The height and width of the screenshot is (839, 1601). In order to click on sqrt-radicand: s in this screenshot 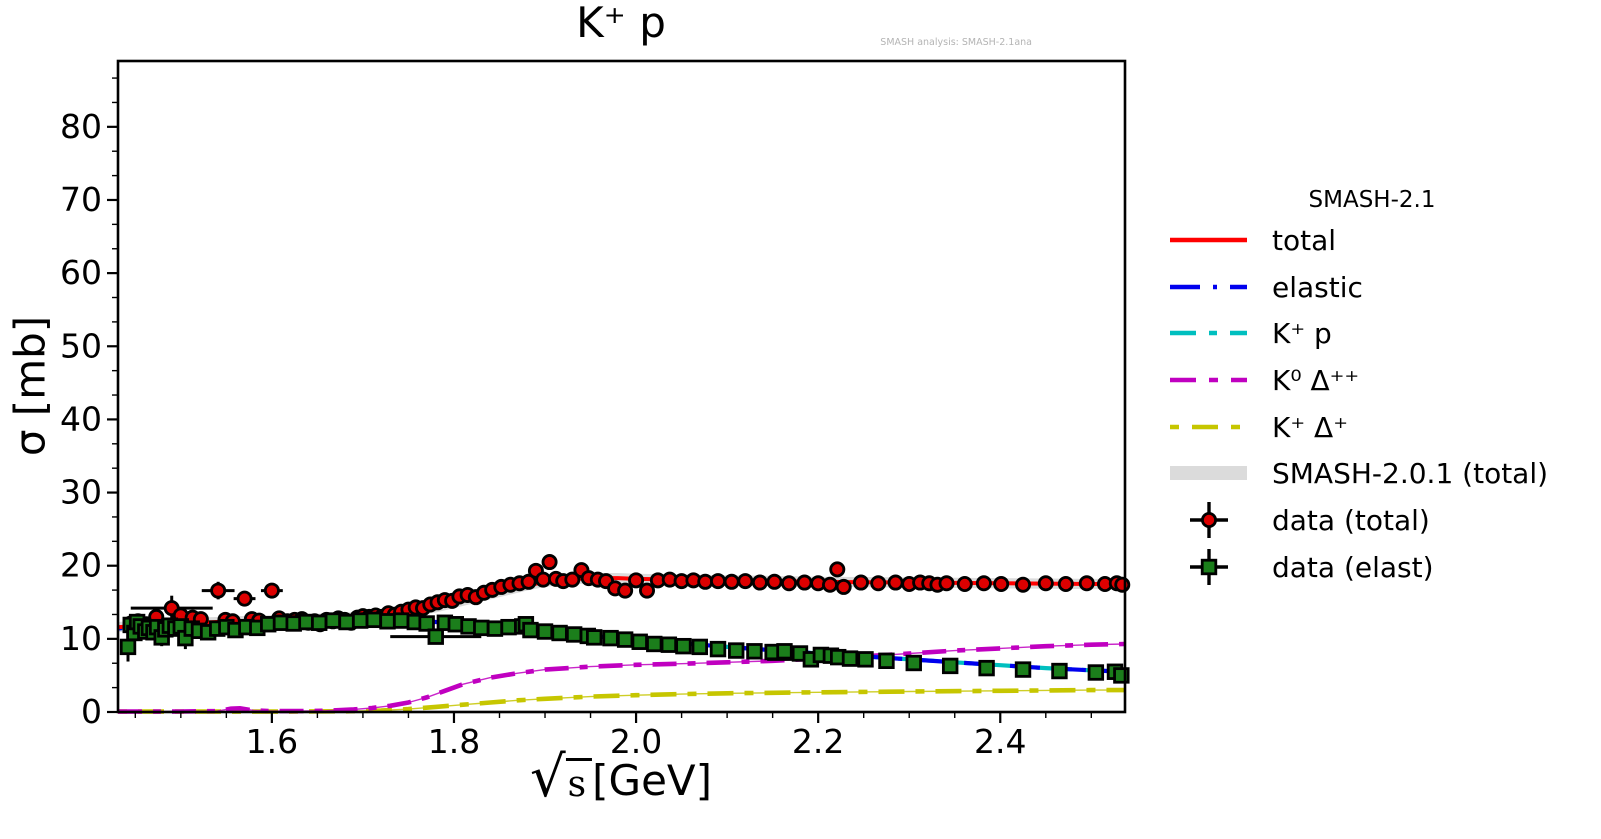, I will do `click(579, 780)`.